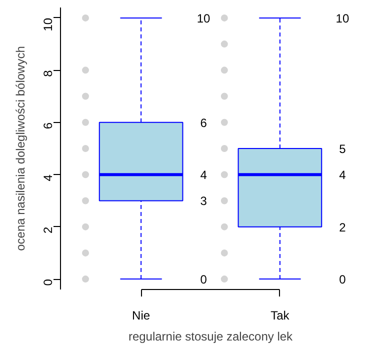 The image size is (391, 346). Describe the element at coordinates (48, 73) in the screenshot. I see `y-tick-label: 8` at that location.